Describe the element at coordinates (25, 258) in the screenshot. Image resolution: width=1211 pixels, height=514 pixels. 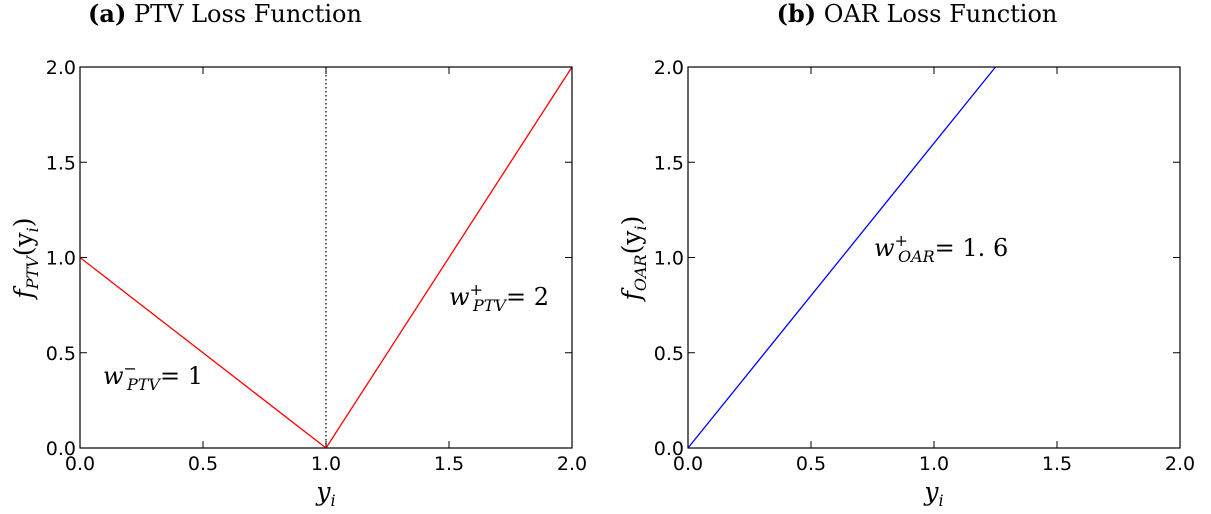
I see `y-axis-label: fPTV(yi)` at that location.